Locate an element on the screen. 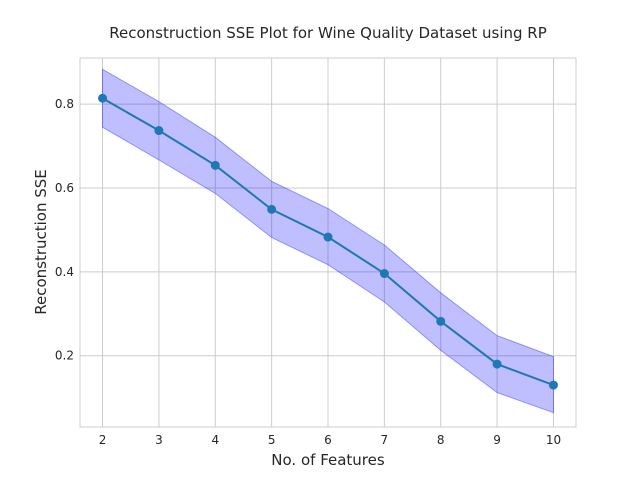  y-tick-label: 0.6 is located at coordinates (64, 188).